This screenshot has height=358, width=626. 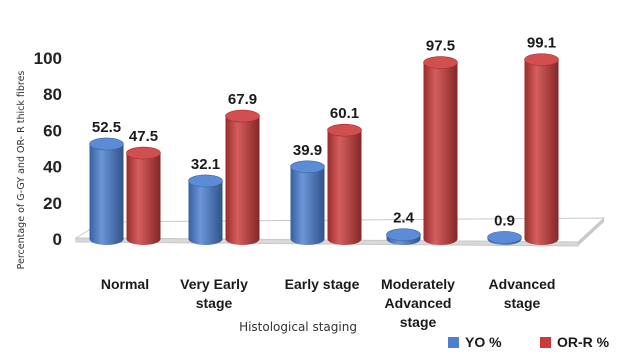 I want to click on legend-label: YO %, so click(x=483, y=342).